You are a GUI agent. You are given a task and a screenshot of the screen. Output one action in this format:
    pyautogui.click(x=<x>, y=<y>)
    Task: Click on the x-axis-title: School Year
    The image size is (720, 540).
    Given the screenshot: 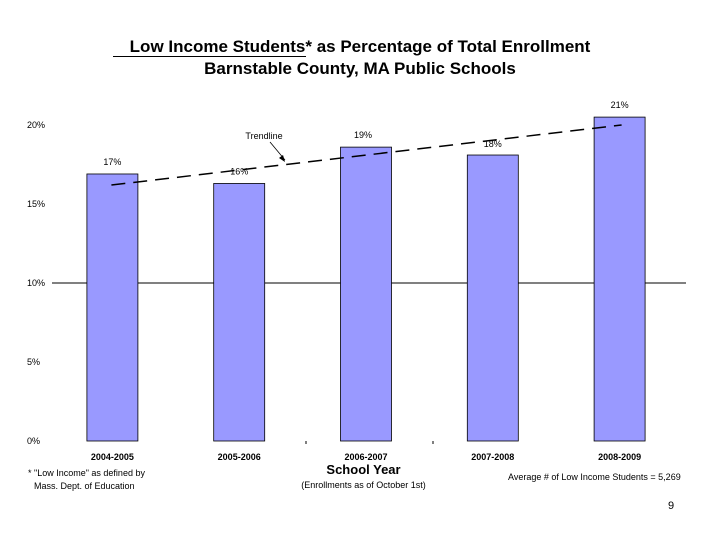 What is the action you would take?
    pyautogui.click(x=363, y=469)
    